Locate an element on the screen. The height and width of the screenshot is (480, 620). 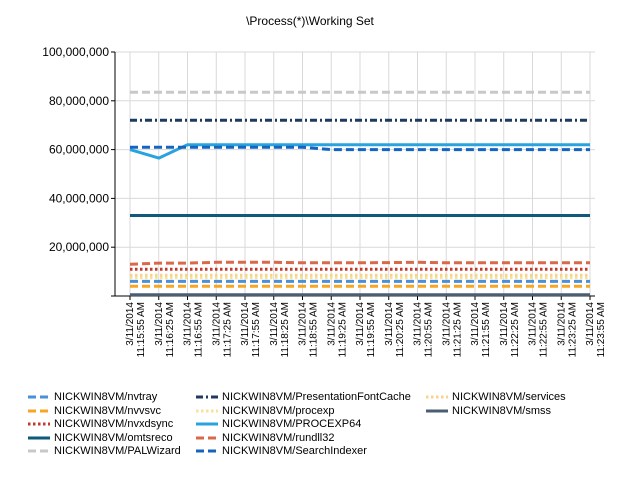
legend-item: NICKWIN8VM/nvvsvc is located at coordinates (94, 411).